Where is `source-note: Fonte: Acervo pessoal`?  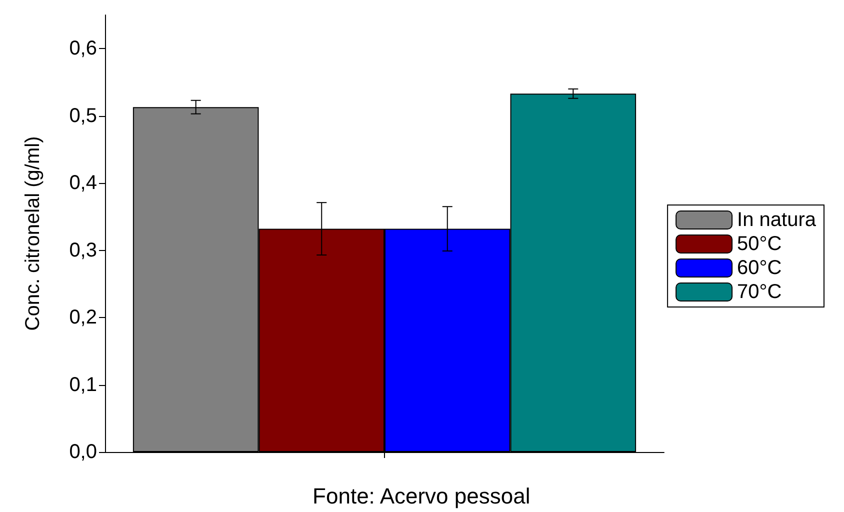
source-note: Fonte: Acervo pessoal is located at coordinates (421, 496).